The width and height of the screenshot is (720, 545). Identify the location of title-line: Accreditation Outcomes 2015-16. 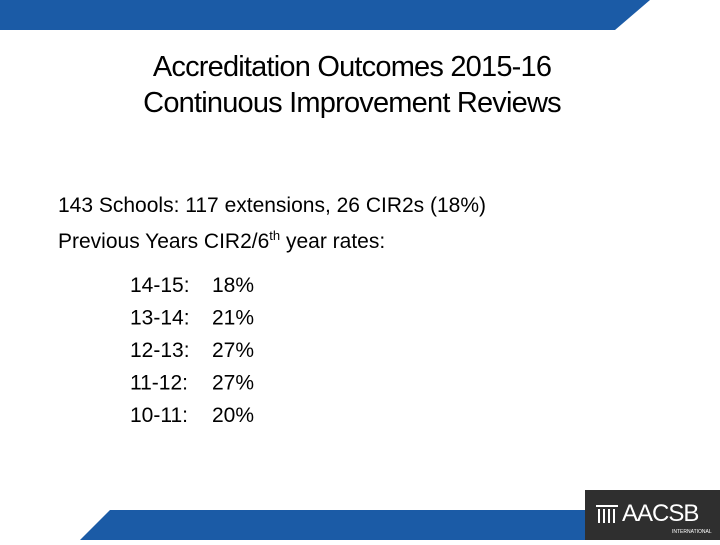
(352, 67).